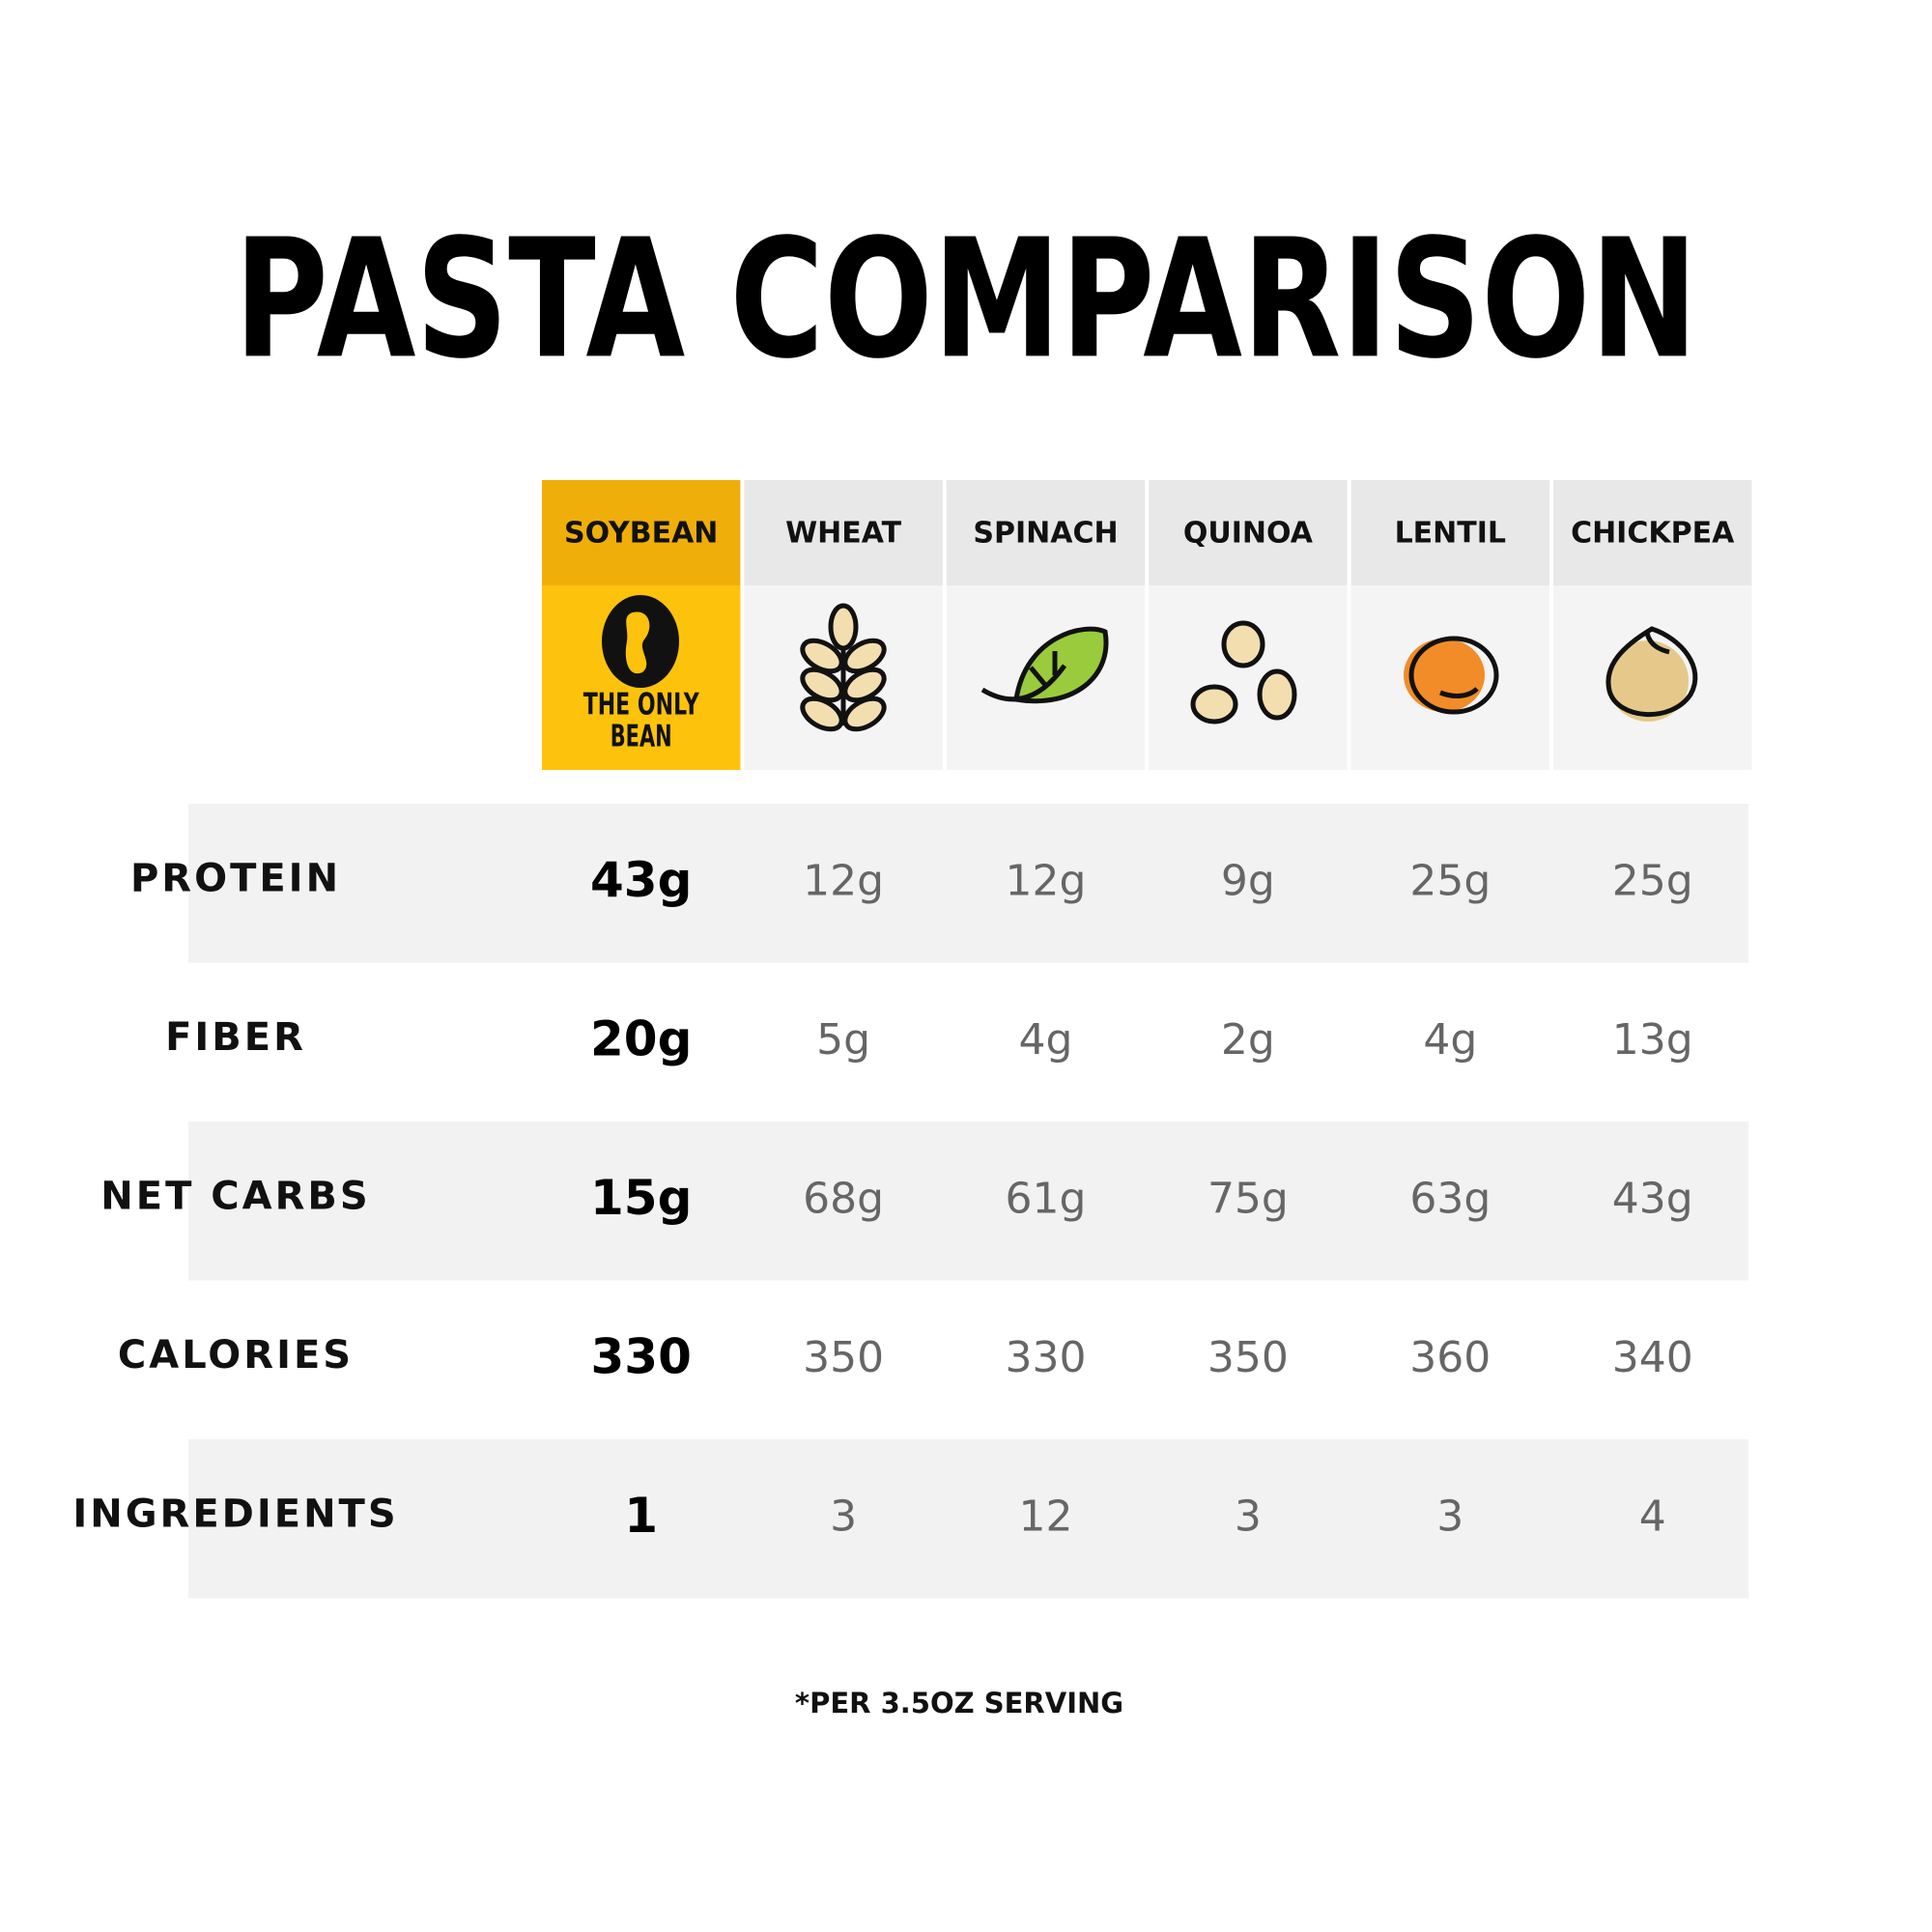  I want to click on soybean-value: 43g, so click(641, 880).